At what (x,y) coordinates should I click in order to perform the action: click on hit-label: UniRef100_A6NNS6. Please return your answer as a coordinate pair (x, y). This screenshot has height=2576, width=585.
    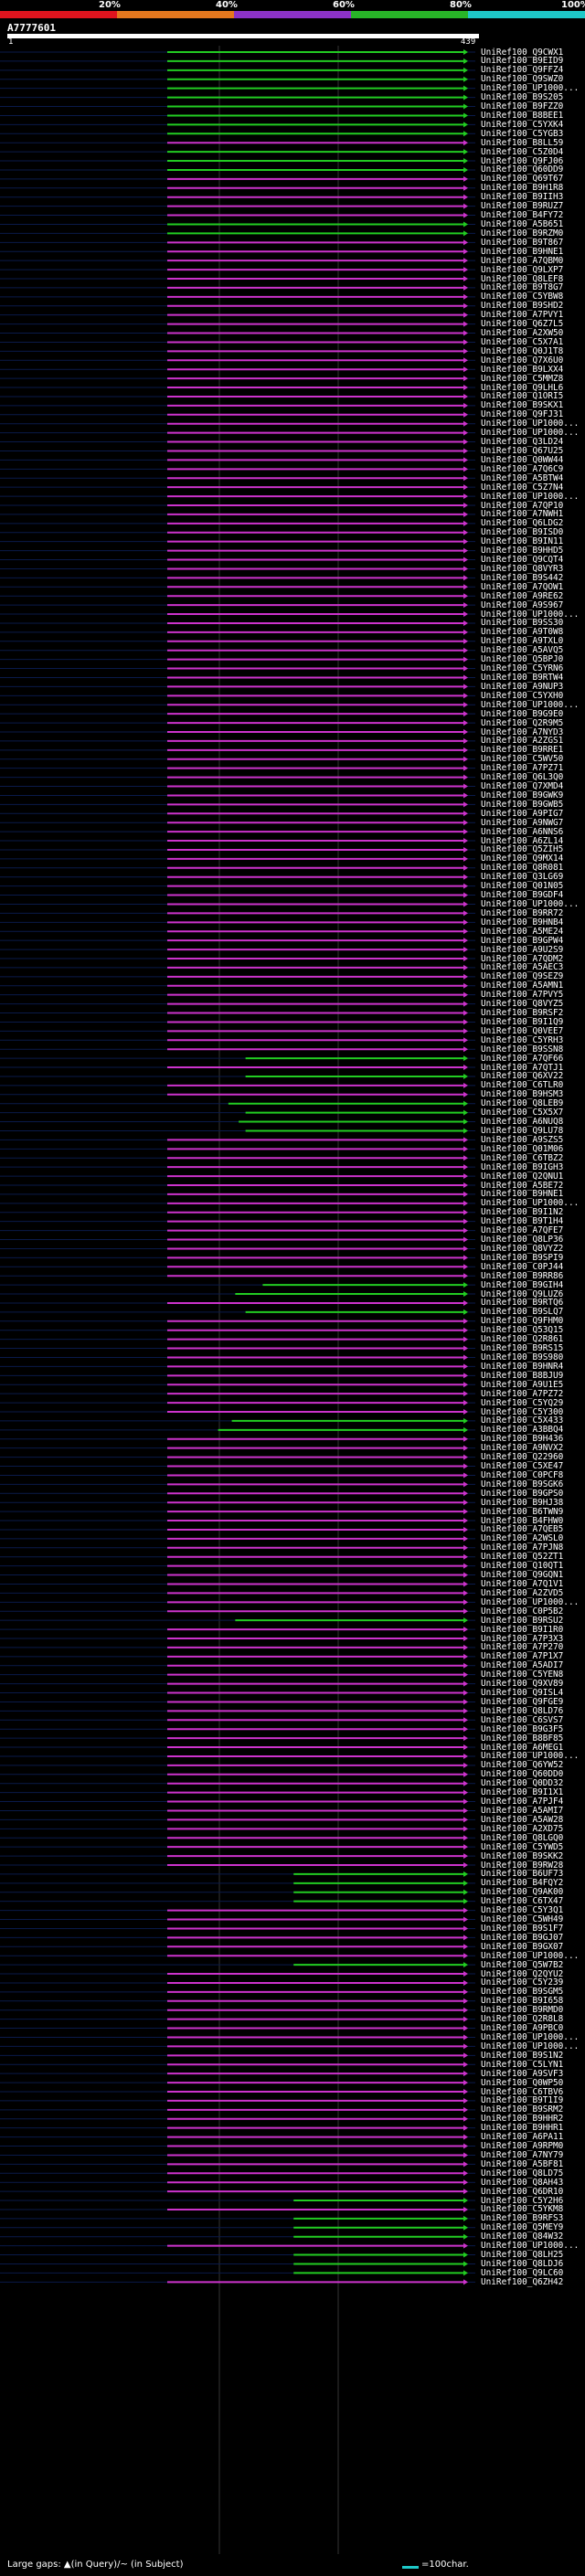
    Looking at the image, I should click on (522, 831).